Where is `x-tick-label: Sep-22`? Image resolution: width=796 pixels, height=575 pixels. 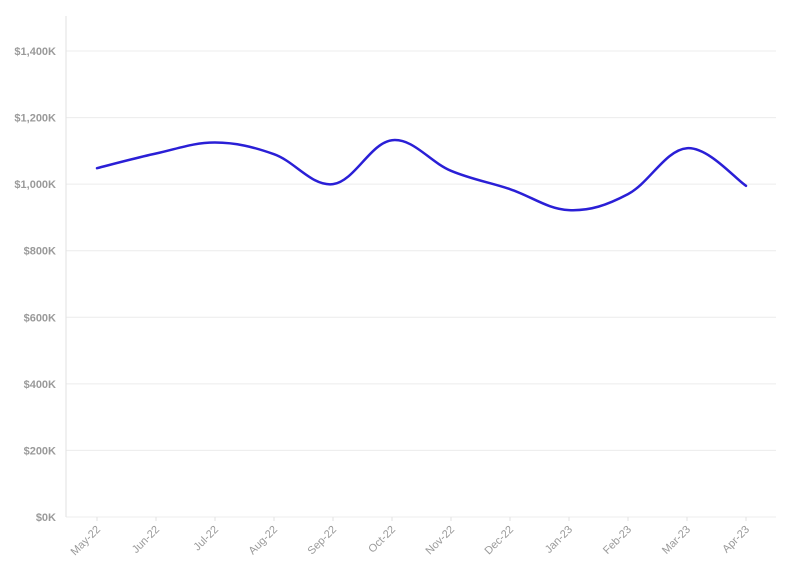 x-tick-label: Sep-22 is located at coordinates (323, 541).